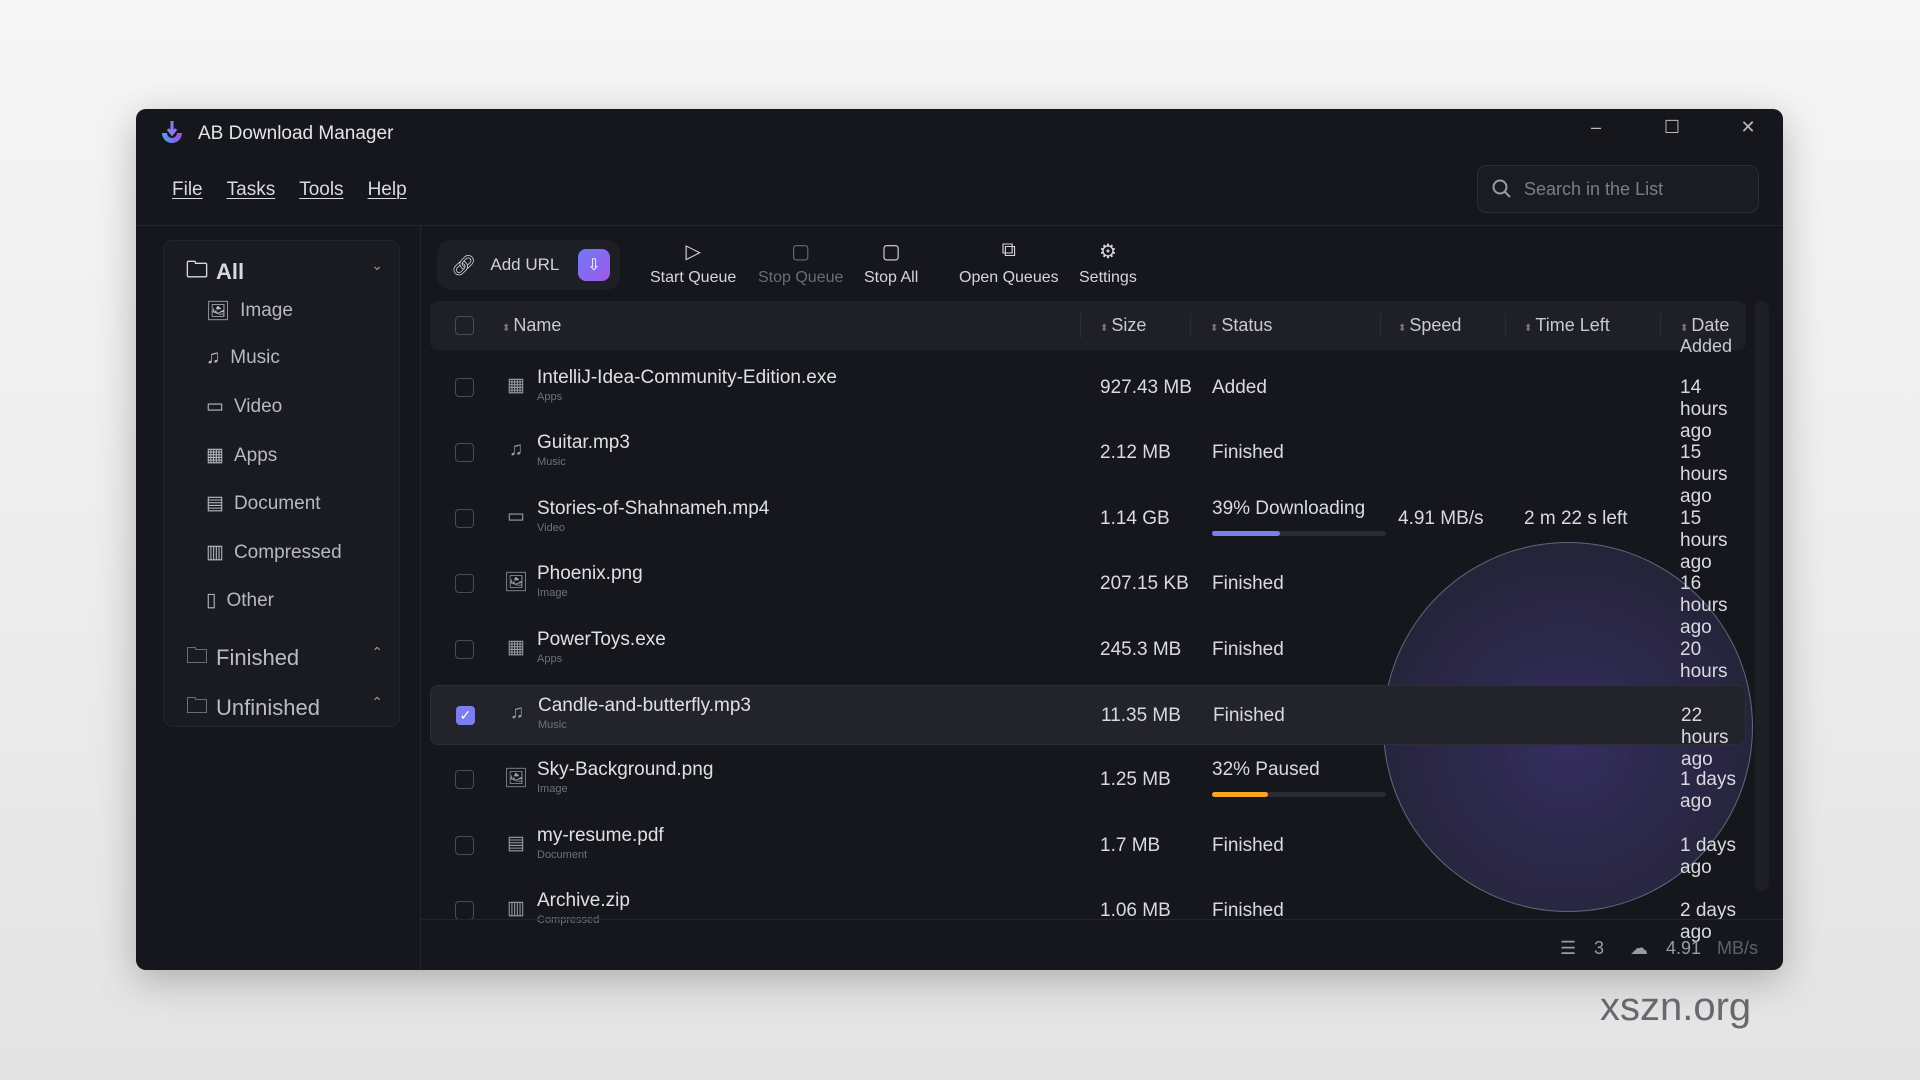 This screenshot has height=1080, width=1920. Describe the element at coordinates (243, 357) in the screenshot. I see `sidebar-item-music: ♫ Music` at that location.